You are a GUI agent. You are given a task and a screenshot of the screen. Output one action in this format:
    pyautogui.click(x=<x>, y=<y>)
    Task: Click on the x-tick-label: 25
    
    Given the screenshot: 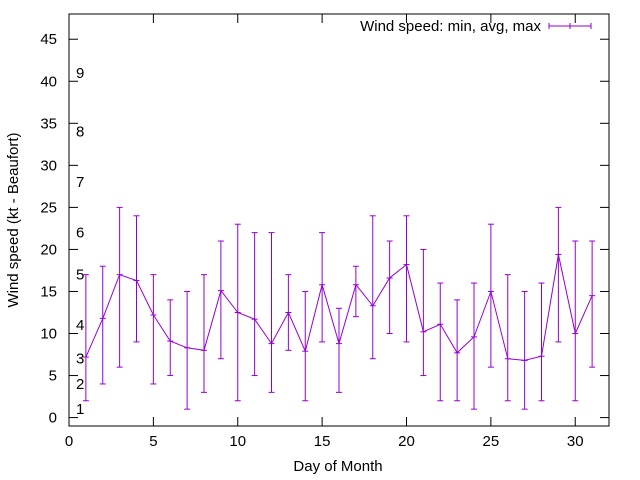 What is the action you would take?
    pyautogui.click(x=491, y=441)
    